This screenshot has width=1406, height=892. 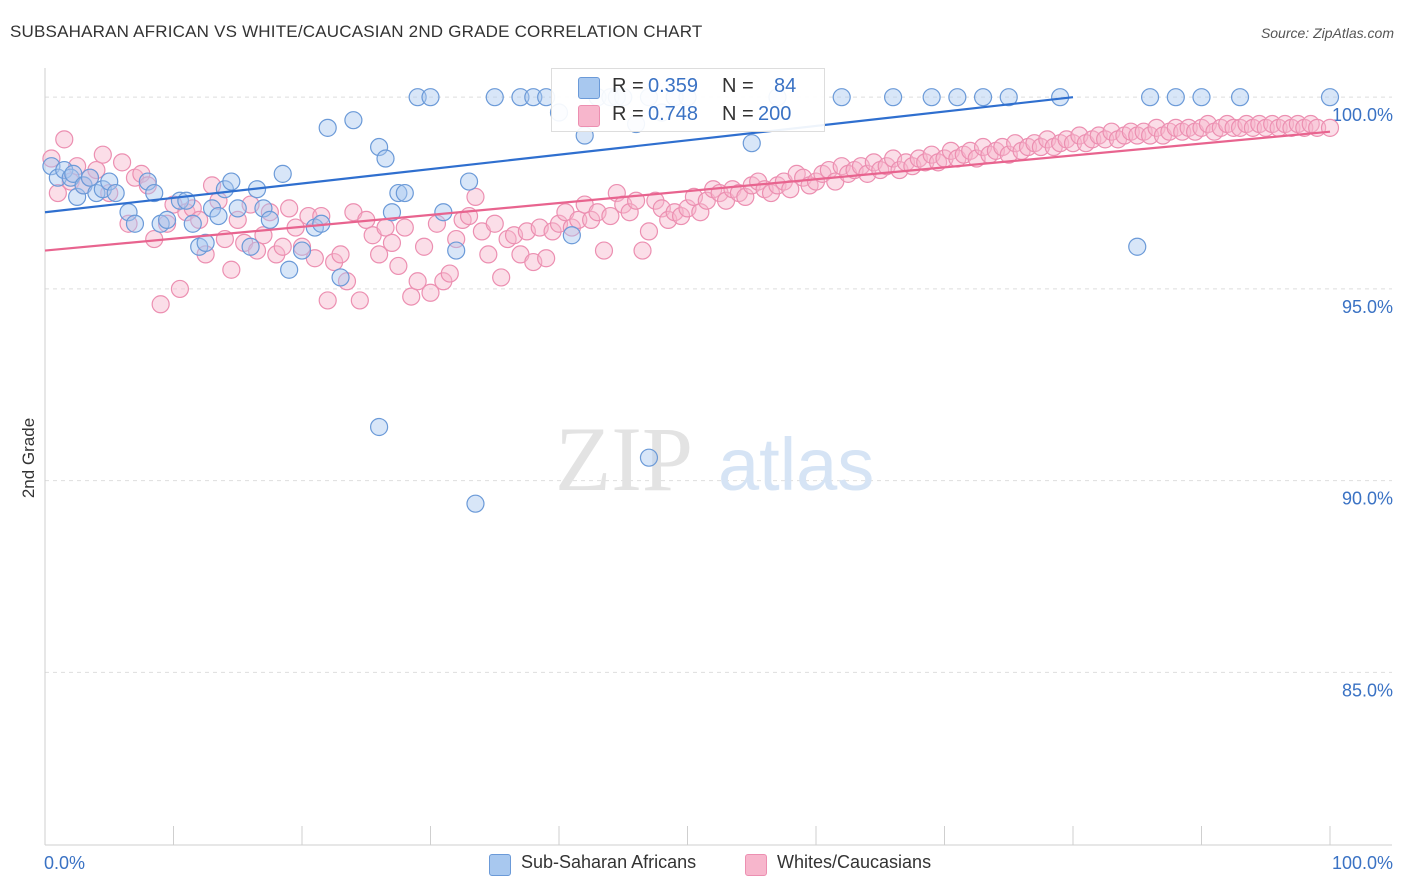 What do you see at coordinates (500, 865) in the screenshot?
I see `legend-swatch-blue` at bounding box center [500, 865].